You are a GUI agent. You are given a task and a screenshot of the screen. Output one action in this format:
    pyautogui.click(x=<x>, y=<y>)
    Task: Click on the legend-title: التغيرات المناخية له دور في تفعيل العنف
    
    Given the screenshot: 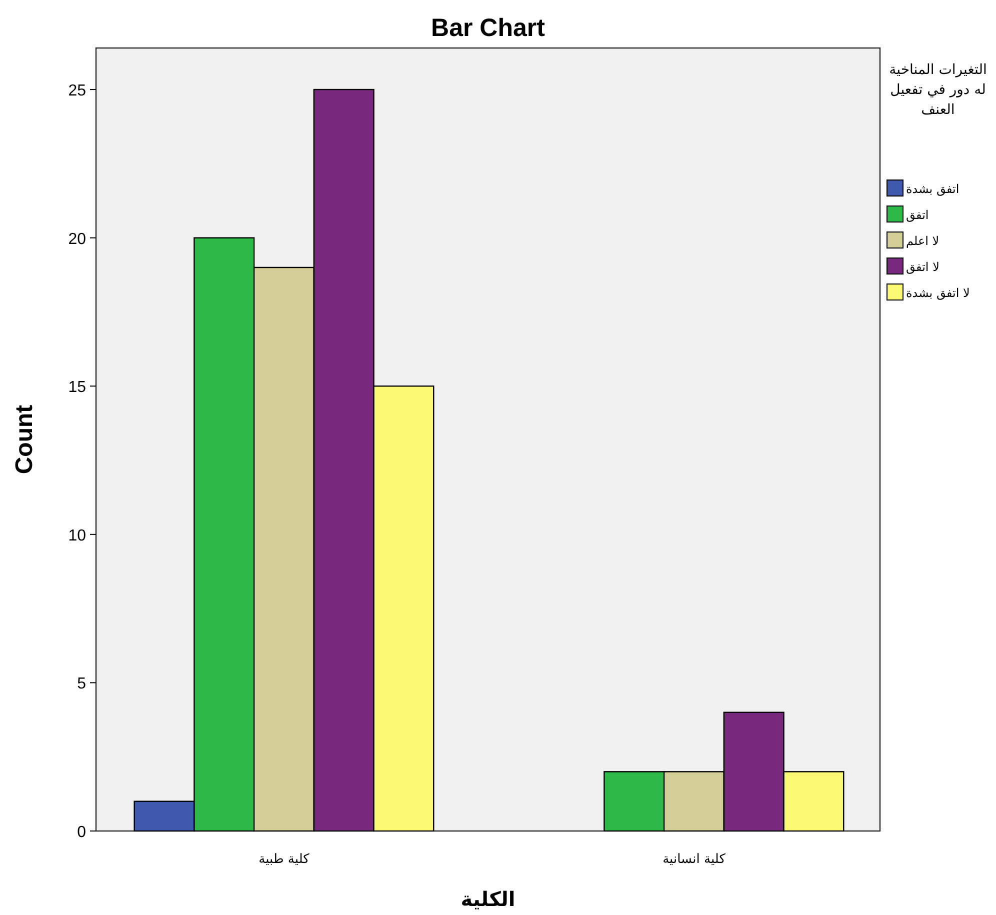 What is the action you would take?
    pyautogui.click(x=938, y=90)
    